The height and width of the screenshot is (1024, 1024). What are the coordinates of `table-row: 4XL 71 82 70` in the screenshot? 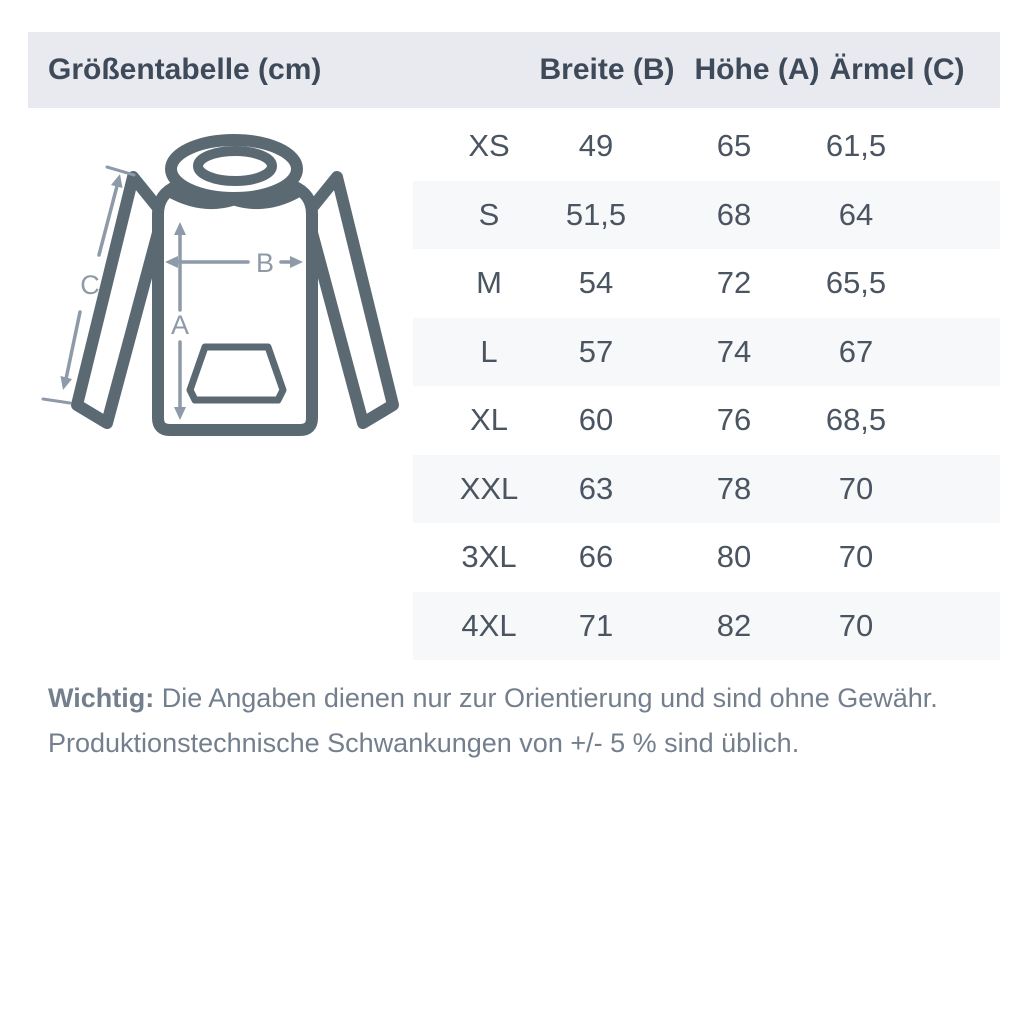 It's located at (706, 625).